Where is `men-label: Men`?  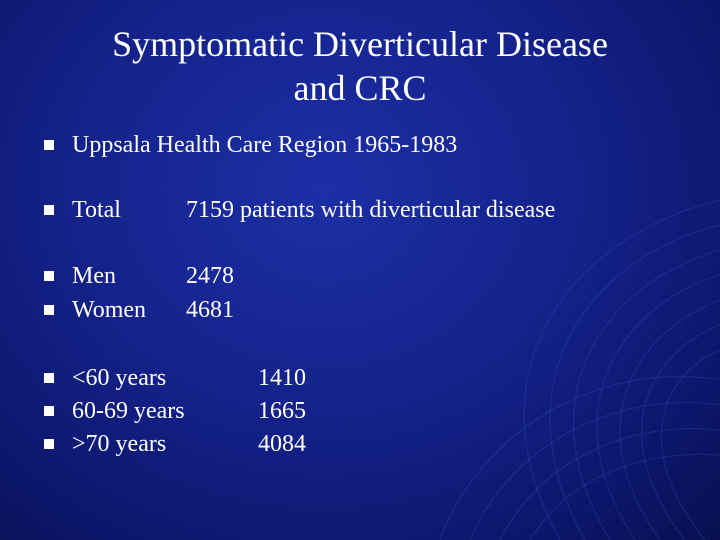 men-label: Men is located at coordinates (94, 276).